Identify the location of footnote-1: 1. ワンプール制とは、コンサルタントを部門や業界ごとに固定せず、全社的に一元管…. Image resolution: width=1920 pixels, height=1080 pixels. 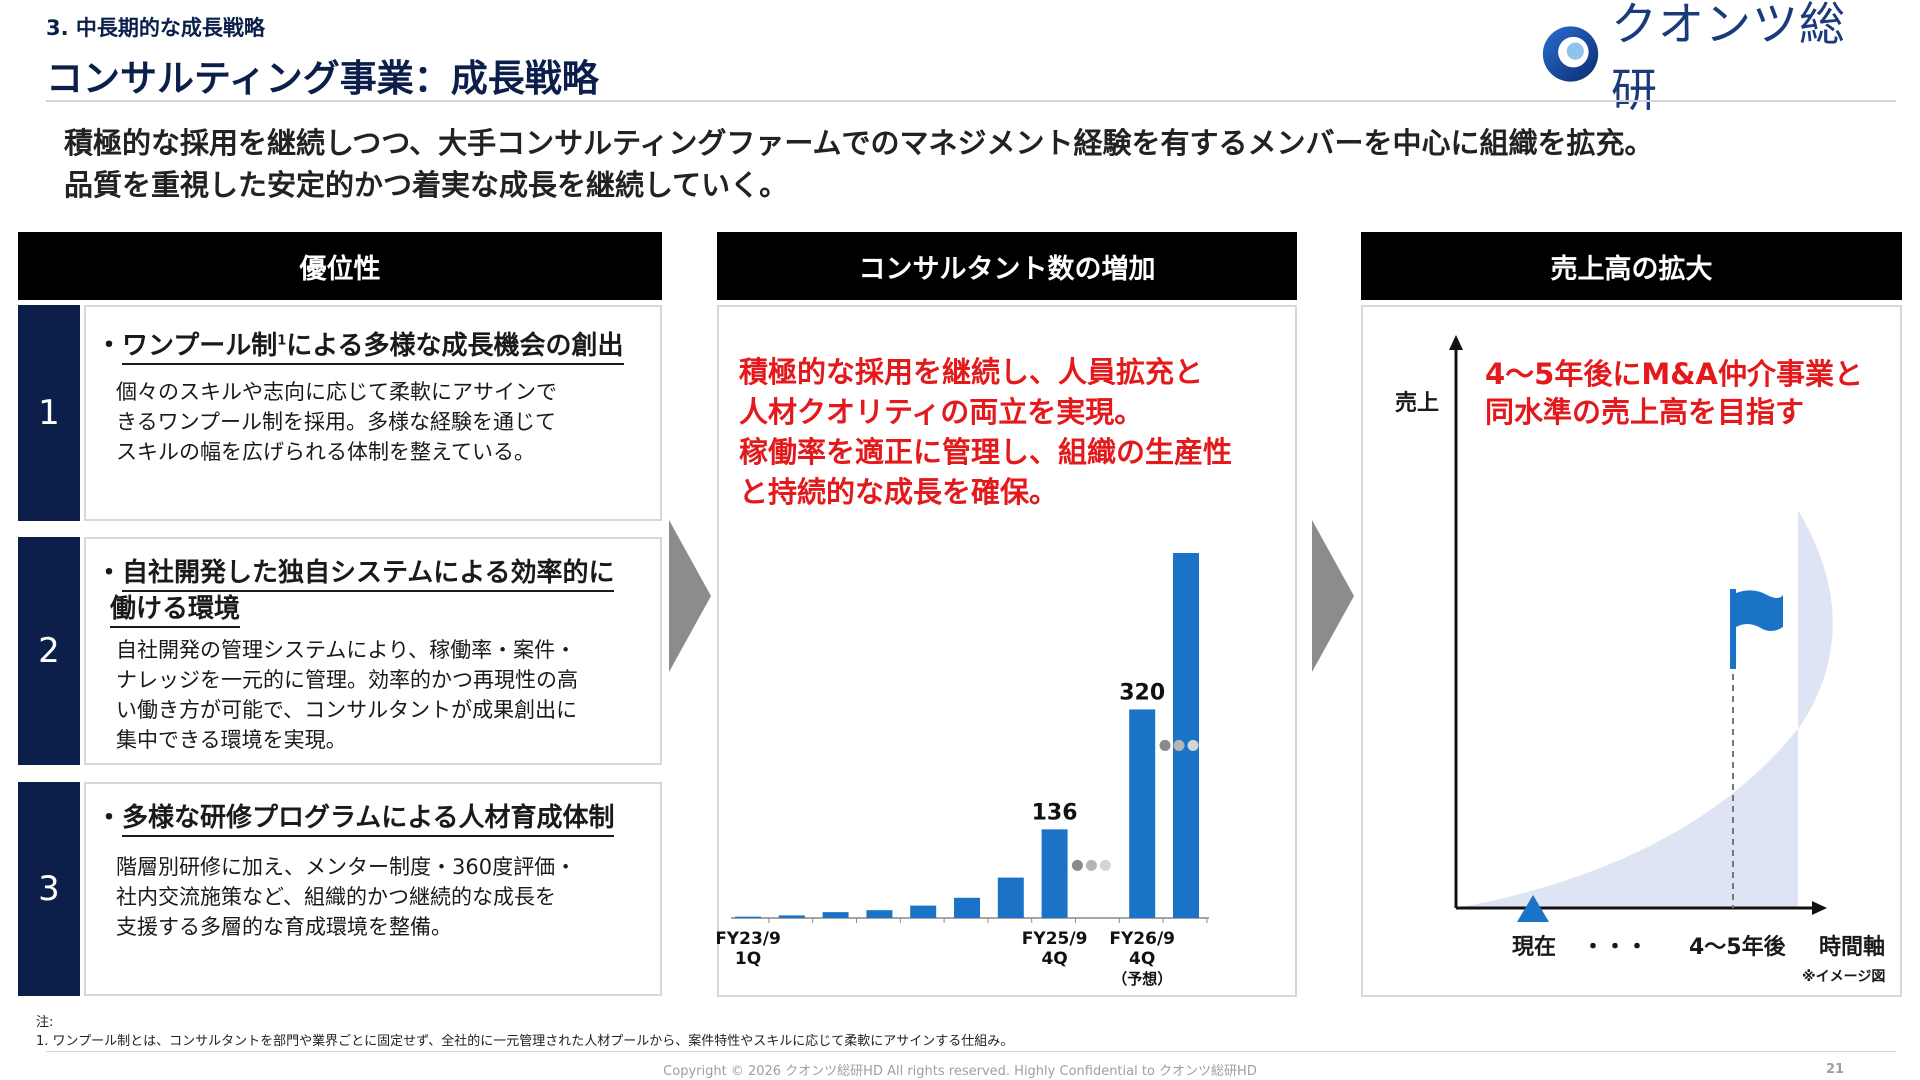
(525, 1041).